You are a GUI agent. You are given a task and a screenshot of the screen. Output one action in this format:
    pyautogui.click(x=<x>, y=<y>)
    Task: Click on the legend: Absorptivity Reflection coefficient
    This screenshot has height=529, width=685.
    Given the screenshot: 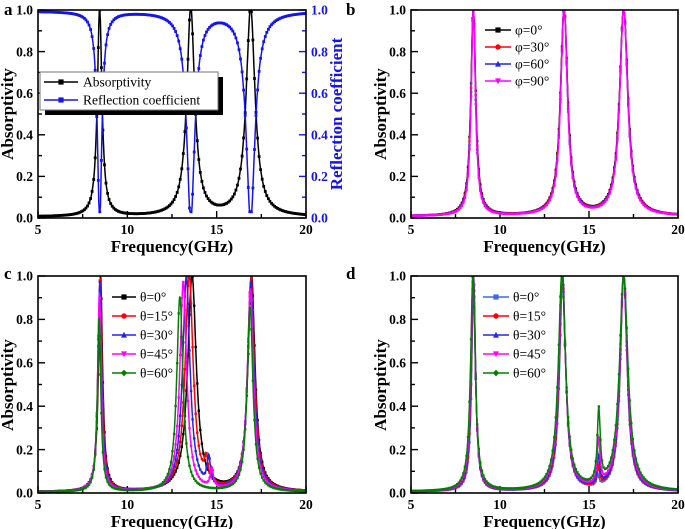 What is the action you would take?
    pyautogui.click(x=131, y=93)
    